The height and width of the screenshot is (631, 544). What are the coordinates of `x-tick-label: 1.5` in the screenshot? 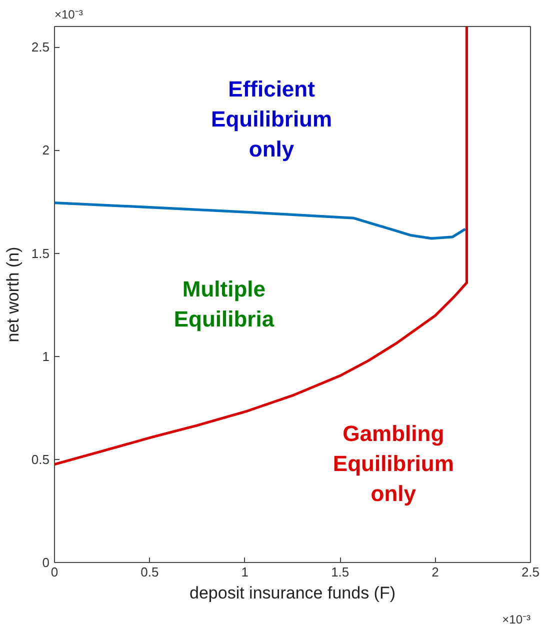 It's located at (340, 572).